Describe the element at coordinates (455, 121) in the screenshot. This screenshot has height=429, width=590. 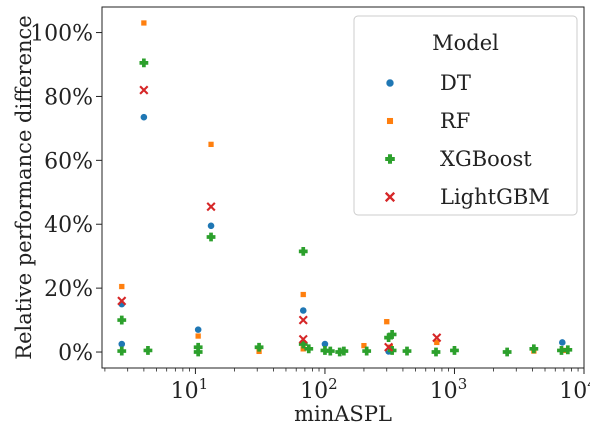
I see `legend-label-rf: RF` at that location.